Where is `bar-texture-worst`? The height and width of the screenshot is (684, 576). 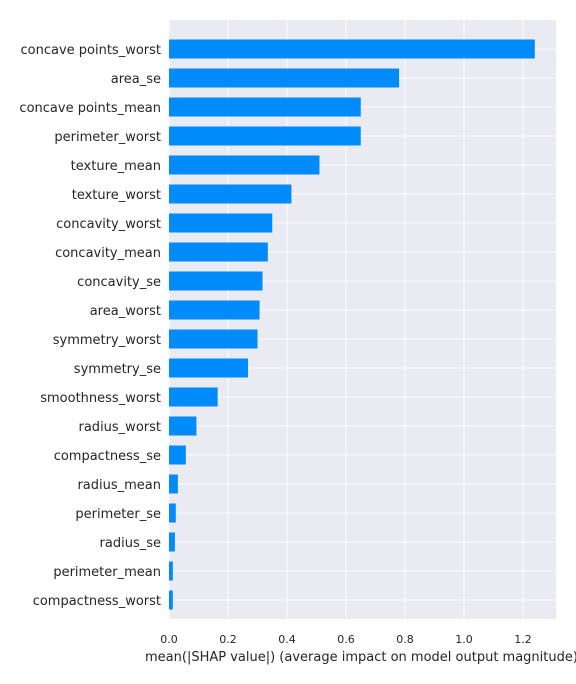
bar-texture-worst is located at coordinates (230, 194).